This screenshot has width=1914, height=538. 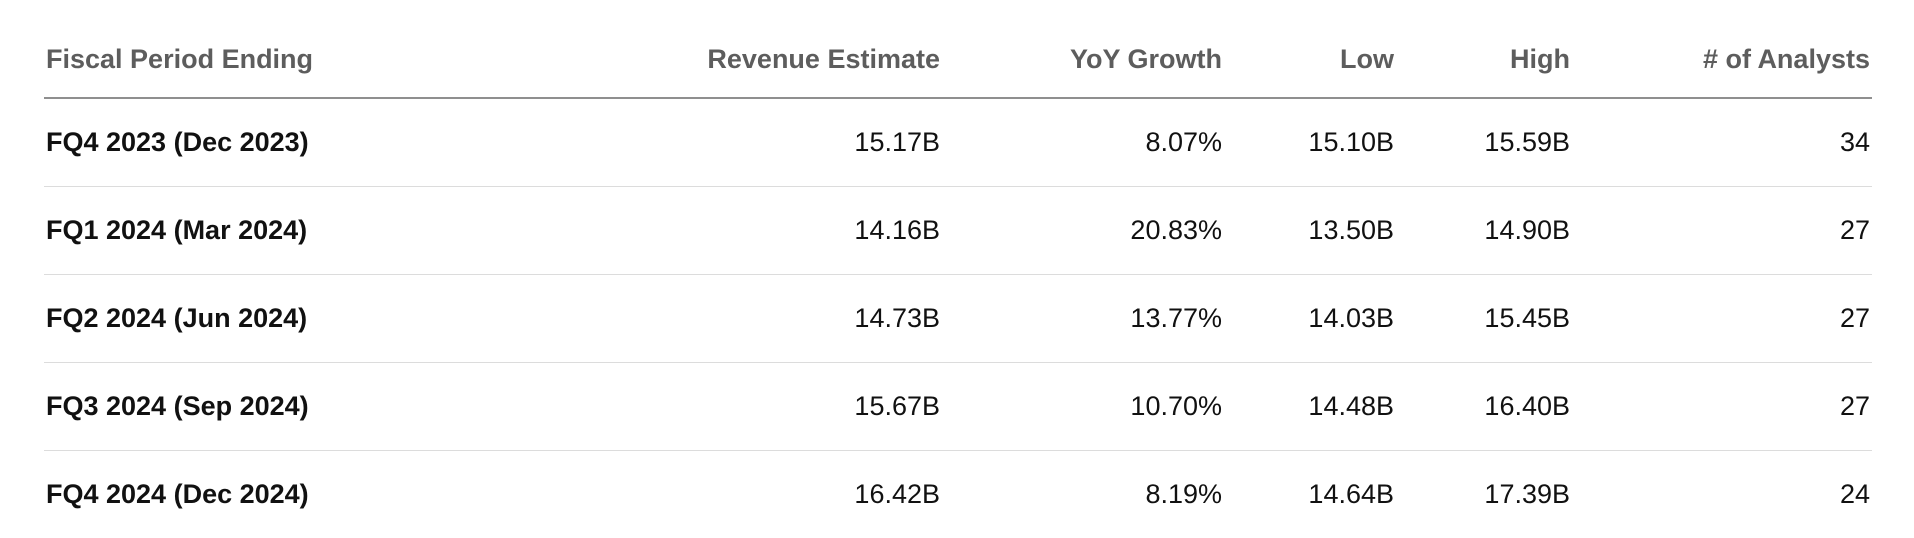 What do you see at coordinates (1310, 406) in the screenshot?
I see `cell-low: 14.48B` at bounding box center [1310, 406].